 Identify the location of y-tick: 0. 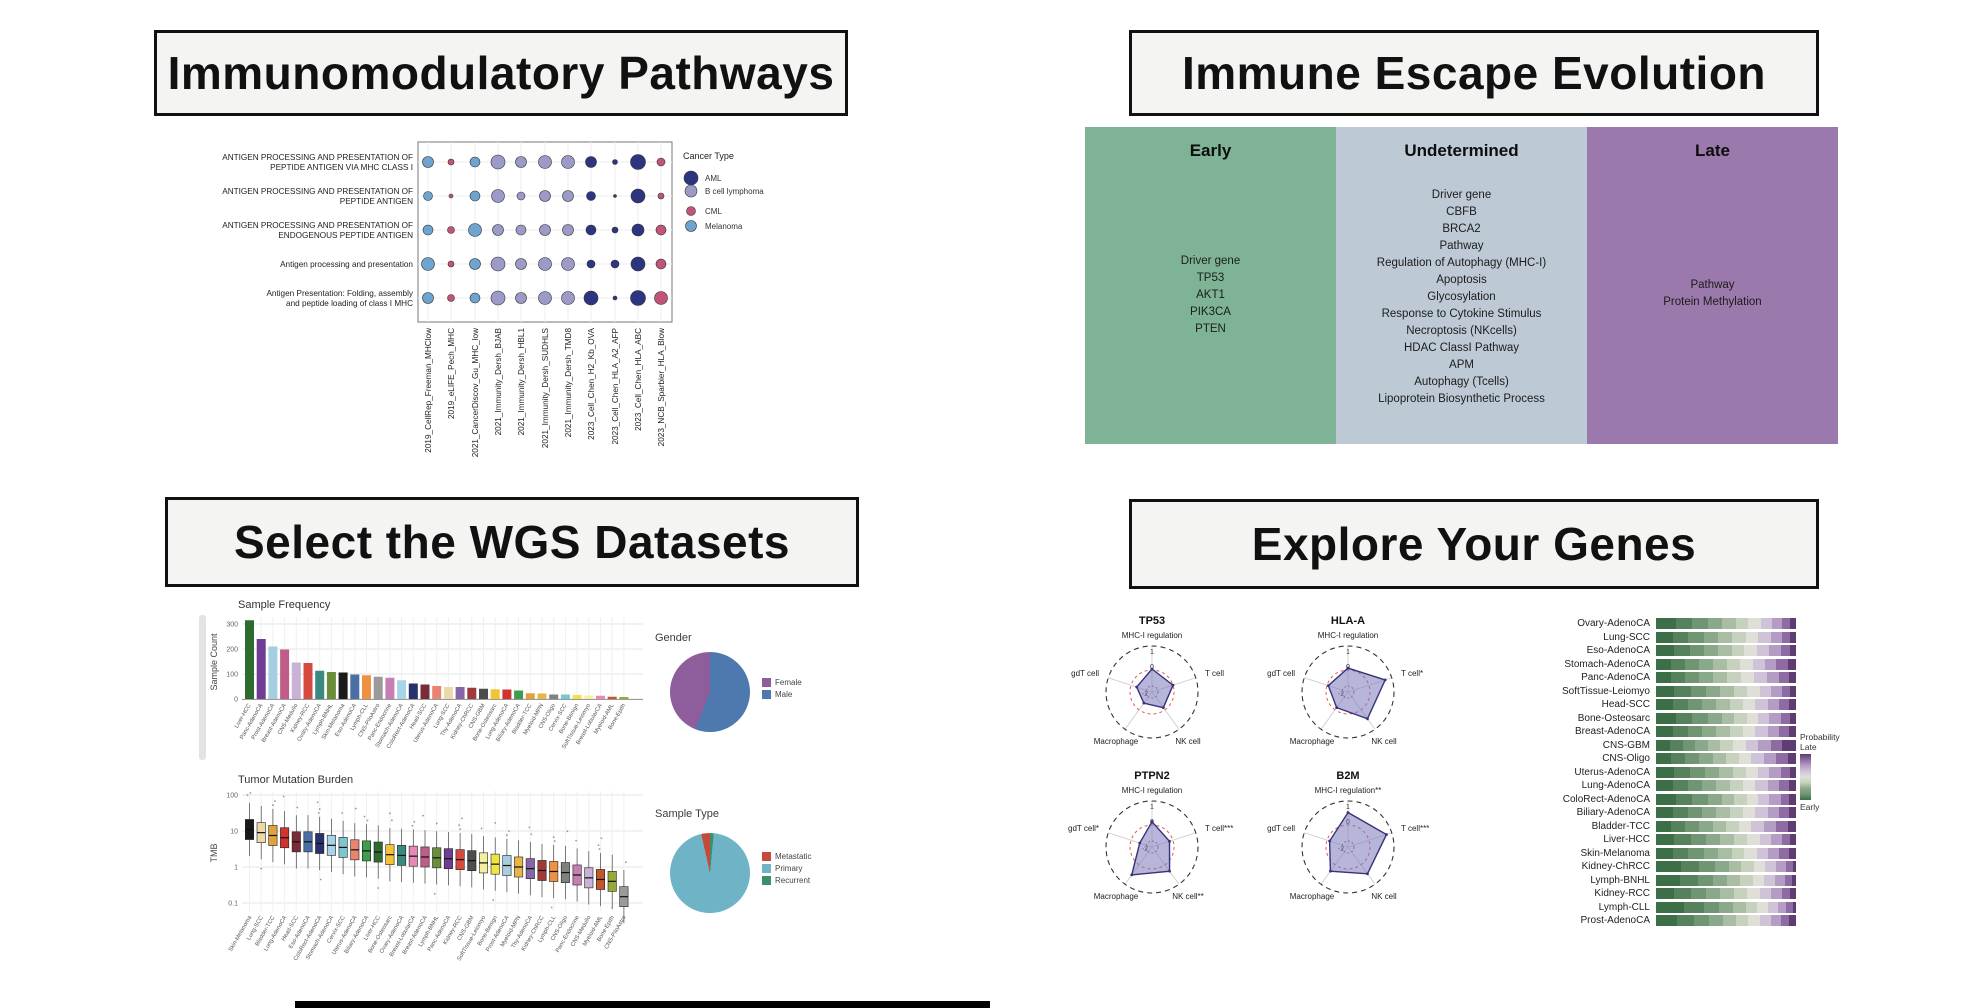
(236, 700).